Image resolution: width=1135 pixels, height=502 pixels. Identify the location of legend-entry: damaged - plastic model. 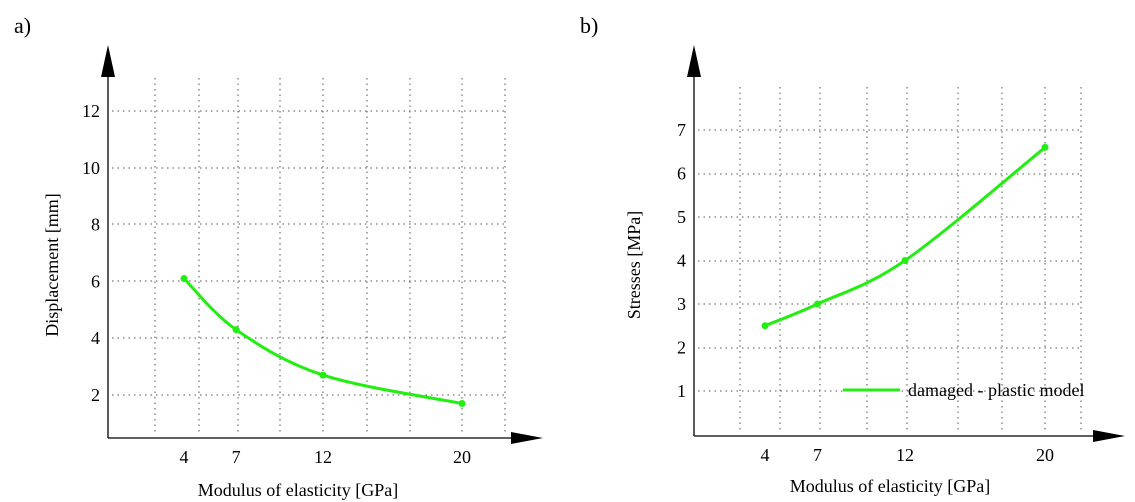
(996, 390).